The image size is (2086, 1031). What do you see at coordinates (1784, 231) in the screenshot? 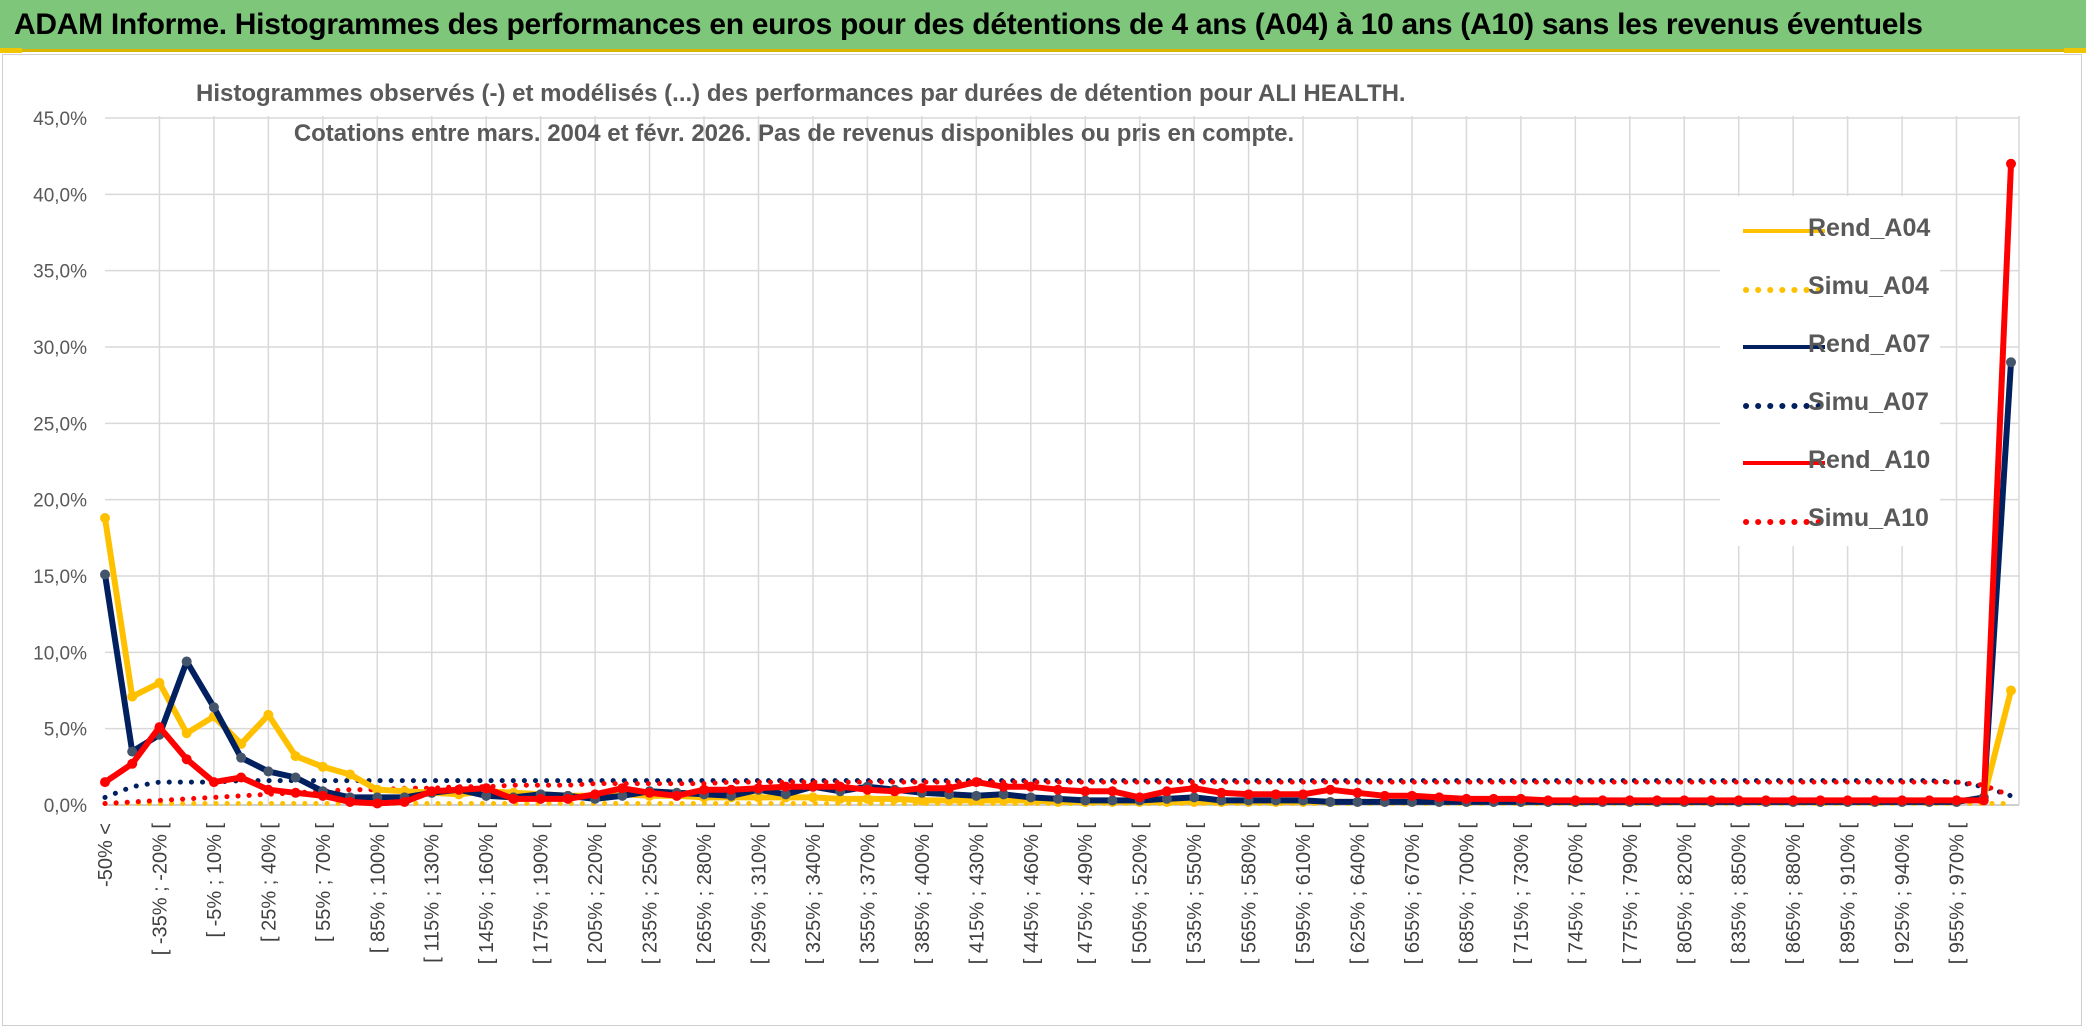
I see `legend-swatch-rend-a04` at bounding box center [1784, 231].